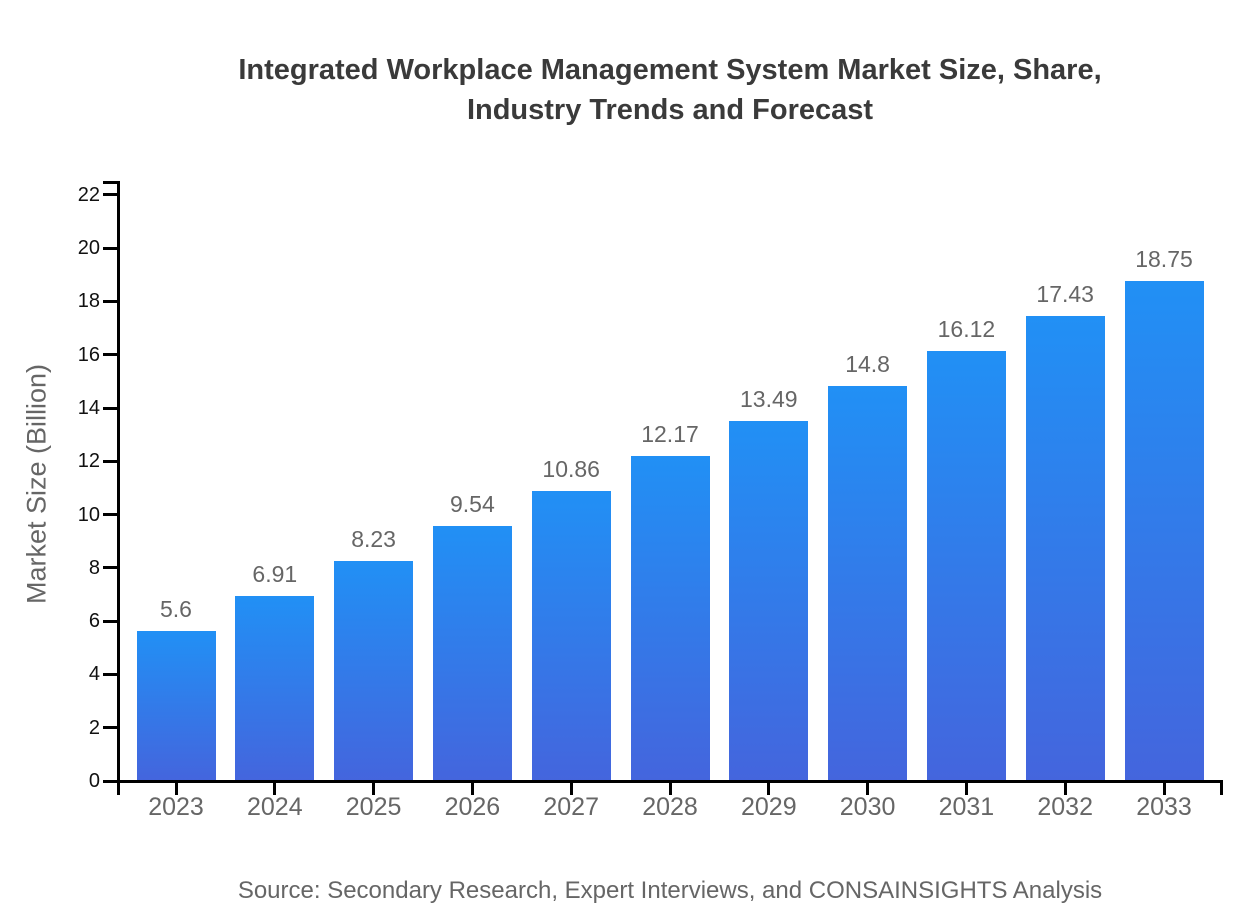  Describe the element at coordinates (88, 301) in the screenshot. I see `y-tick-label: 18` at that location.